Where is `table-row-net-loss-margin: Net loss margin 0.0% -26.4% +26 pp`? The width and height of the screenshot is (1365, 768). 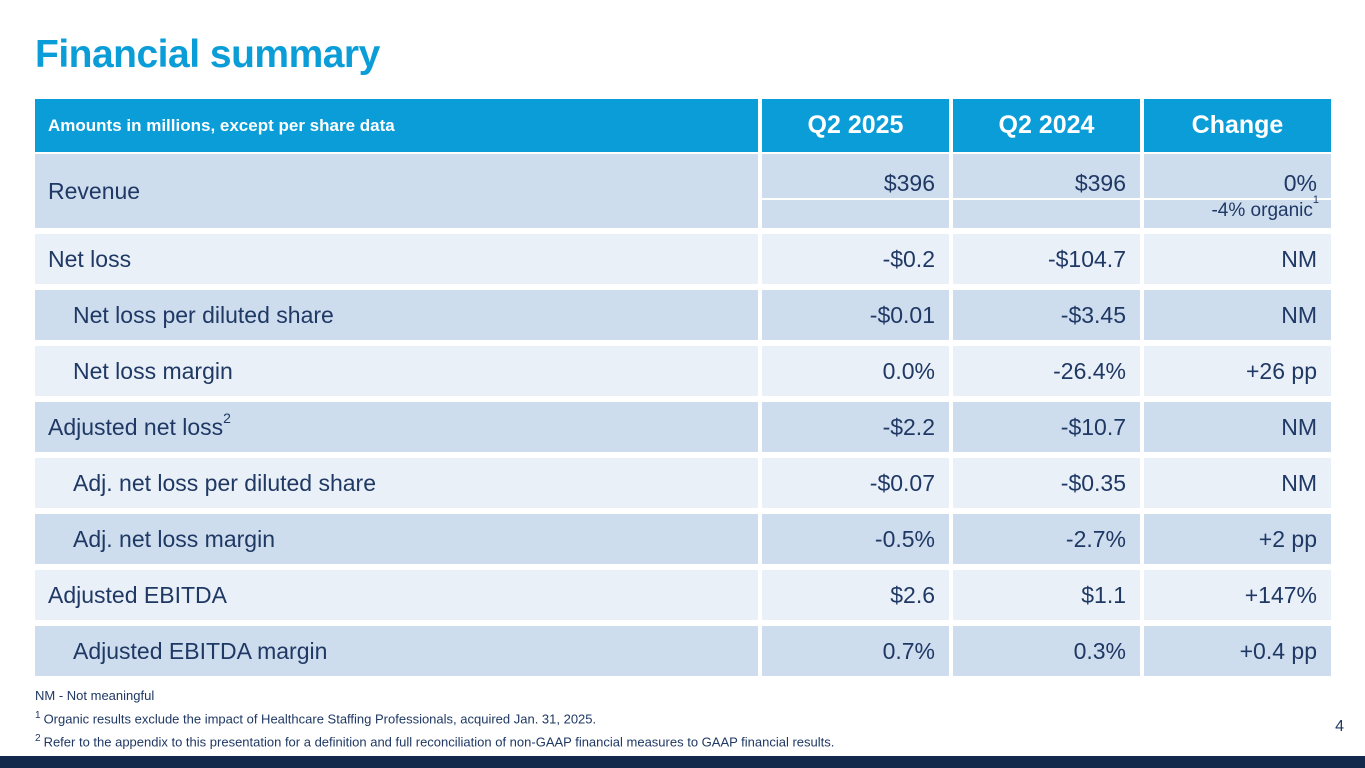
table-row-net-loss-margin: Net loss margin 0.0% -26.4% +26 pp is located at coordinates (683, 371).